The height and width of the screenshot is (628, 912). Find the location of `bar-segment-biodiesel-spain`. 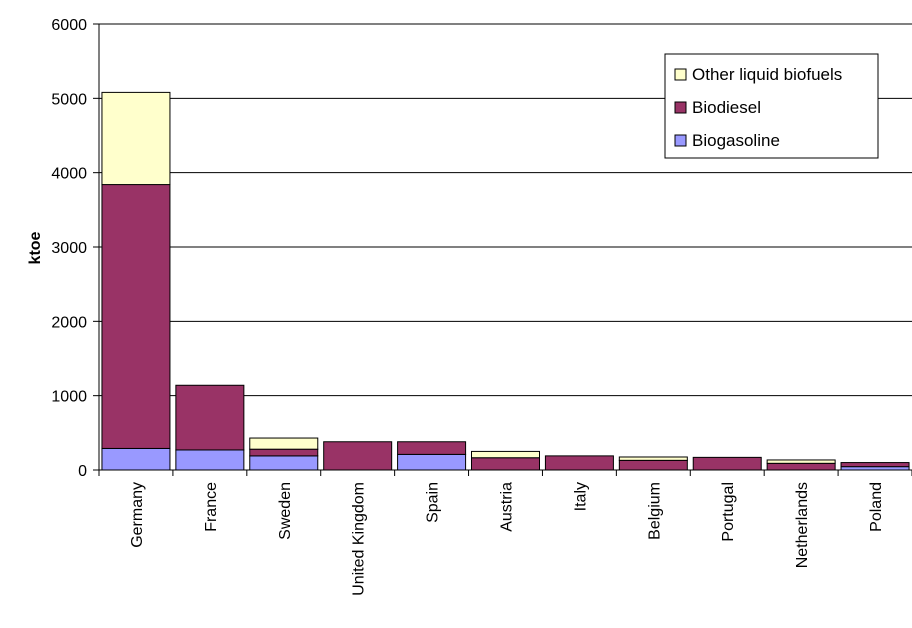

bar-segment-biodiesel-spain is located at coordinates (432, 448).